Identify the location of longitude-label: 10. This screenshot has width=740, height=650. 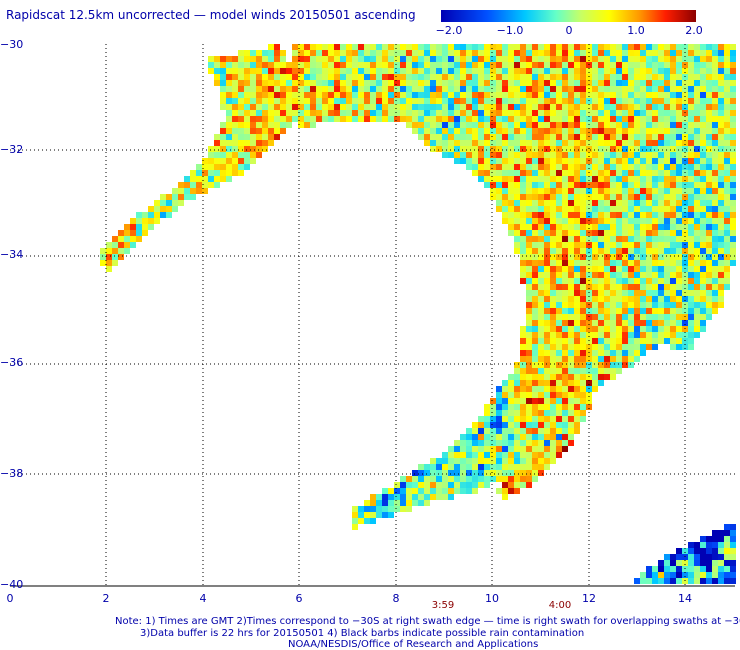
(492, 598).